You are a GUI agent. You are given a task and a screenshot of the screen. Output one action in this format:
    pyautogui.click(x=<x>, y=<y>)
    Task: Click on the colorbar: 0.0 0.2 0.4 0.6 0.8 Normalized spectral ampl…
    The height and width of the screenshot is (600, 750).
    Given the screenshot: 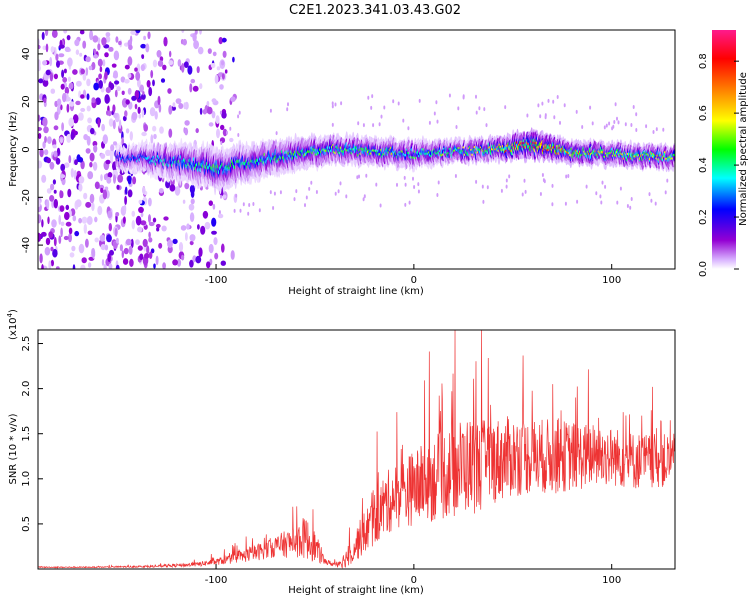 What is the action you would take?
    pyautogui.click(x=723, y=153)
    